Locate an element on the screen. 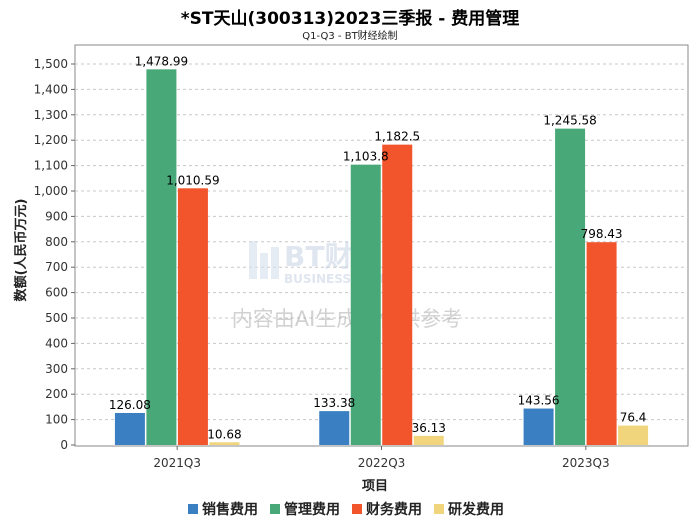  legend-label-研发费用: 研发费用 is located at coordinates (476, 509).